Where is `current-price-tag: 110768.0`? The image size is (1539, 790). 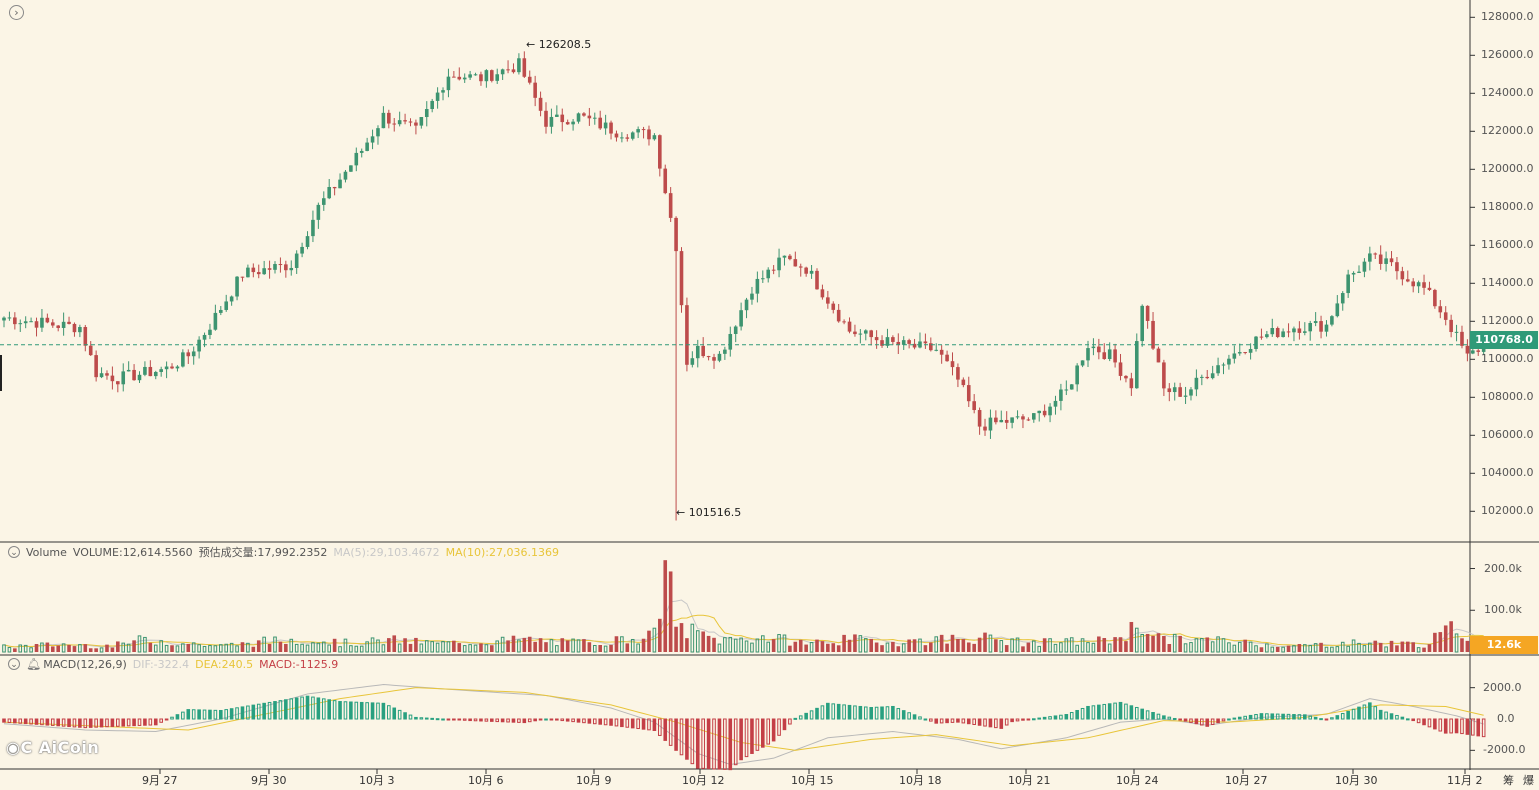 current-price-tag: 110768.0 is located at coordinates (1504, 340).